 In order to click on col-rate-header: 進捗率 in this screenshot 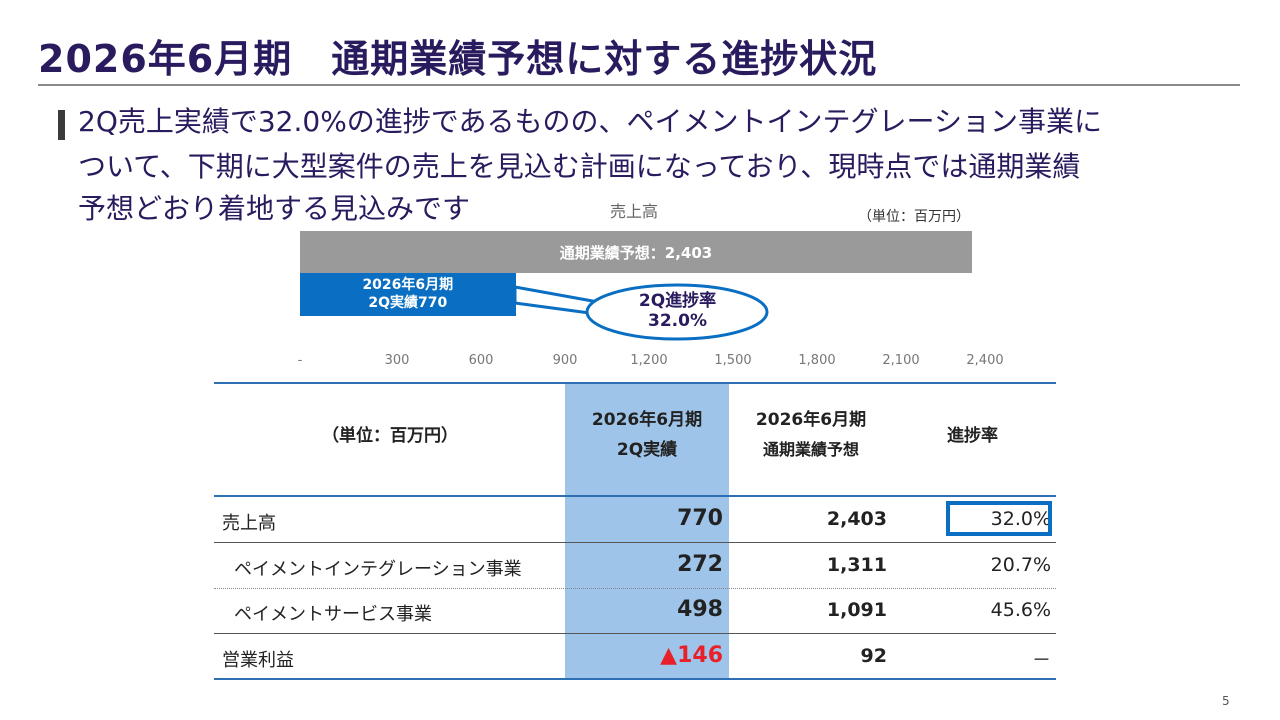, I will do `click(972, 436)`.